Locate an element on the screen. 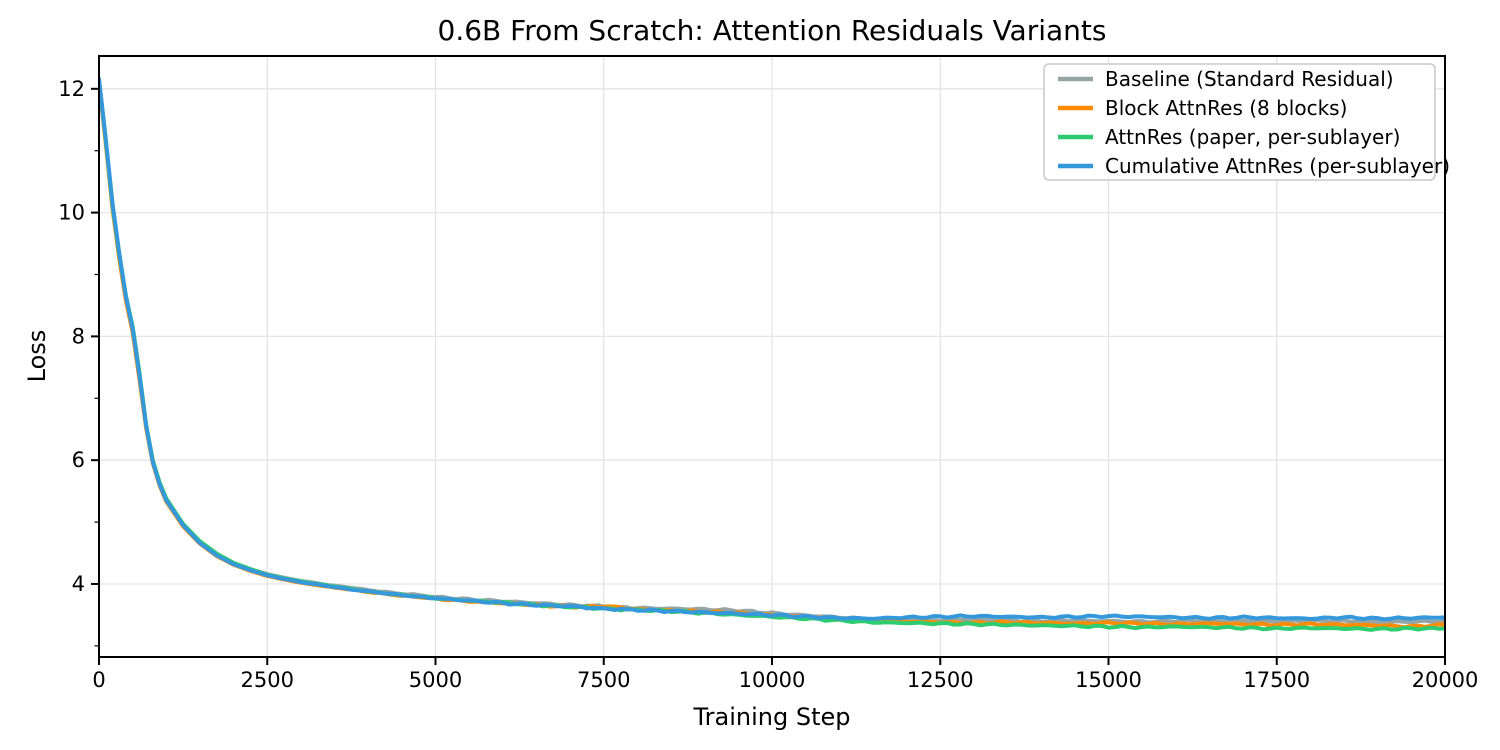  legend-label: Block AttnRes (8 blocks) is located at coordinates (1226, 108).